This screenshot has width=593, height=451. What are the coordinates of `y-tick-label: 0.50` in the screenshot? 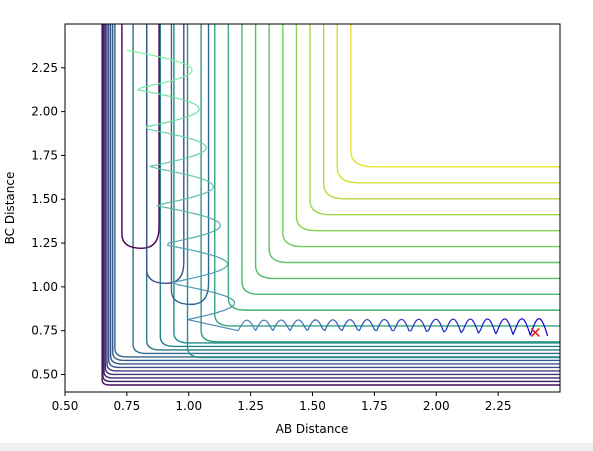 It's located at (44, 374).